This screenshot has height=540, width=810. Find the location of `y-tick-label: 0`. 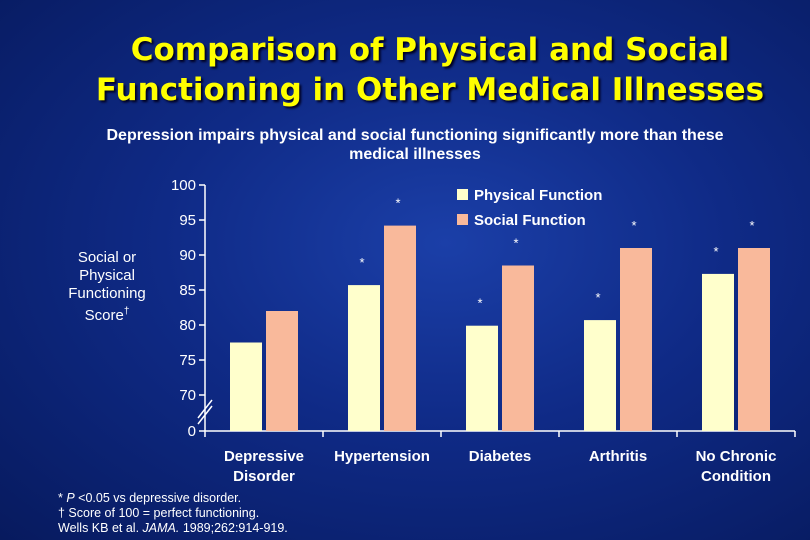

y-tick-label: 0 is located at coordinates (192, 431).